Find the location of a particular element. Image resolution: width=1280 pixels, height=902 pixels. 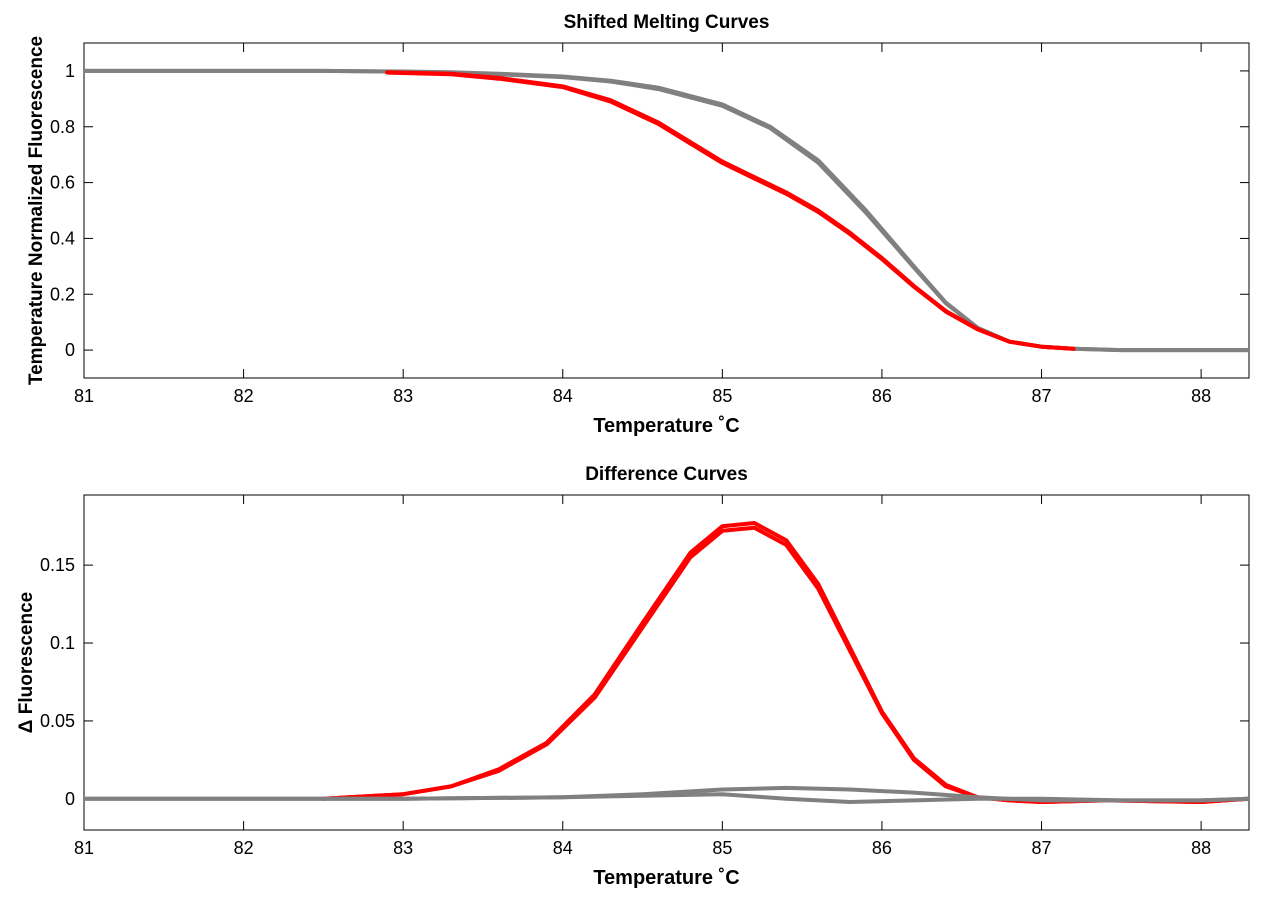

chart-1-x-tick-label: 88 is located at coordinates (1201, 848).